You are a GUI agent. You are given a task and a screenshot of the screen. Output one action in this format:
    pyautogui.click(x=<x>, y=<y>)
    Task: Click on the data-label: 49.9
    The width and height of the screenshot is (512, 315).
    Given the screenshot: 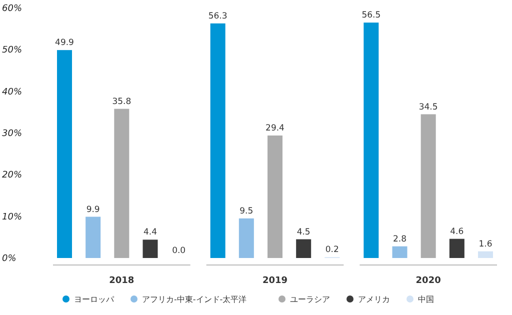 What is the action you would take?
    pyautogui.click(x=64, y=43)
    